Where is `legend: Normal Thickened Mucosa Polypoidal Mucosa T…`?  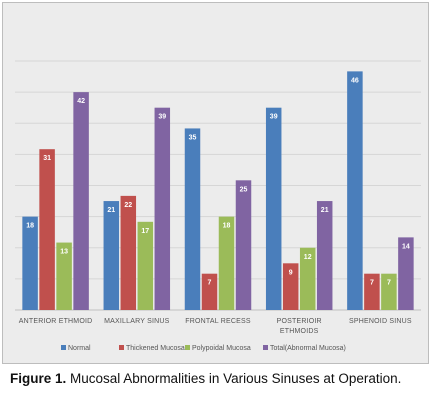
legend: Normal Thickened Mucosa Polypoidal Mucosa T… is located at coordinates (203, 348).